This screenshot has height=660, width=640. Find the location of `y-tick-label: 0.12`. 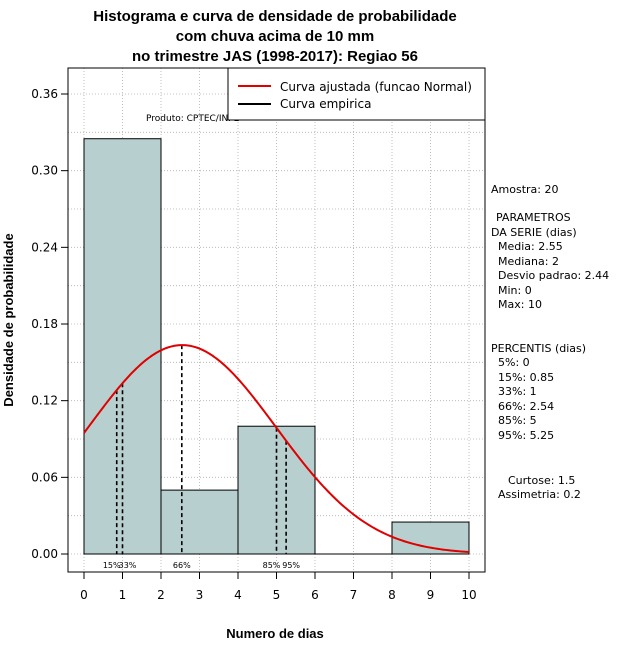

y-tick-label: 0.12 is located at coordinates (44, 401).